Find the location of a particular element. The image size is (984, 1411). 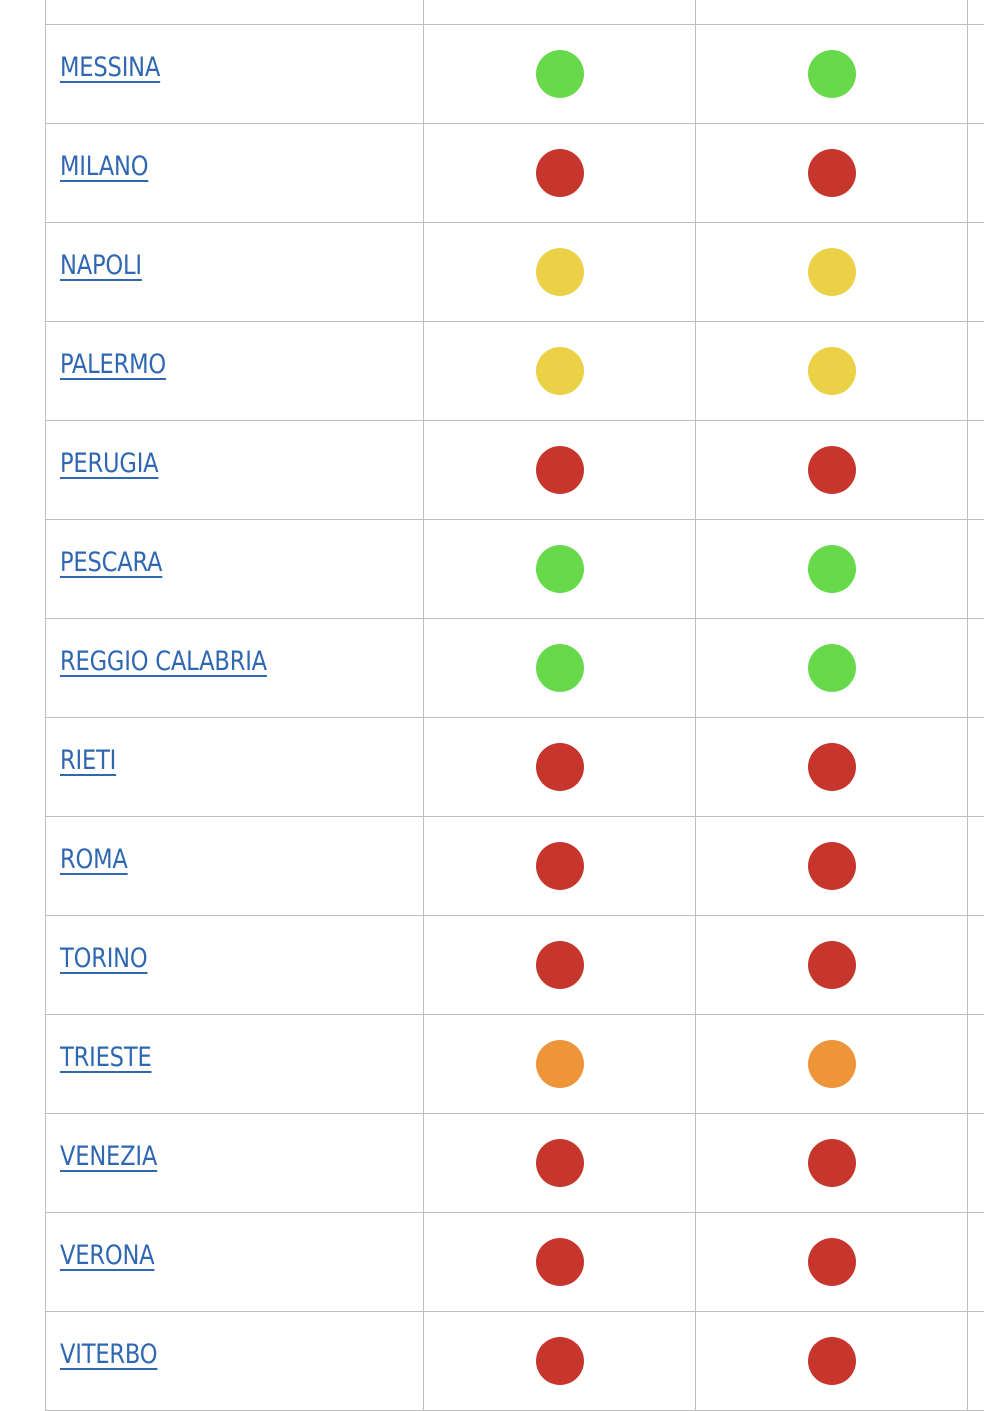

table-row: VENEZIA is located at coordinates (515, 1163).